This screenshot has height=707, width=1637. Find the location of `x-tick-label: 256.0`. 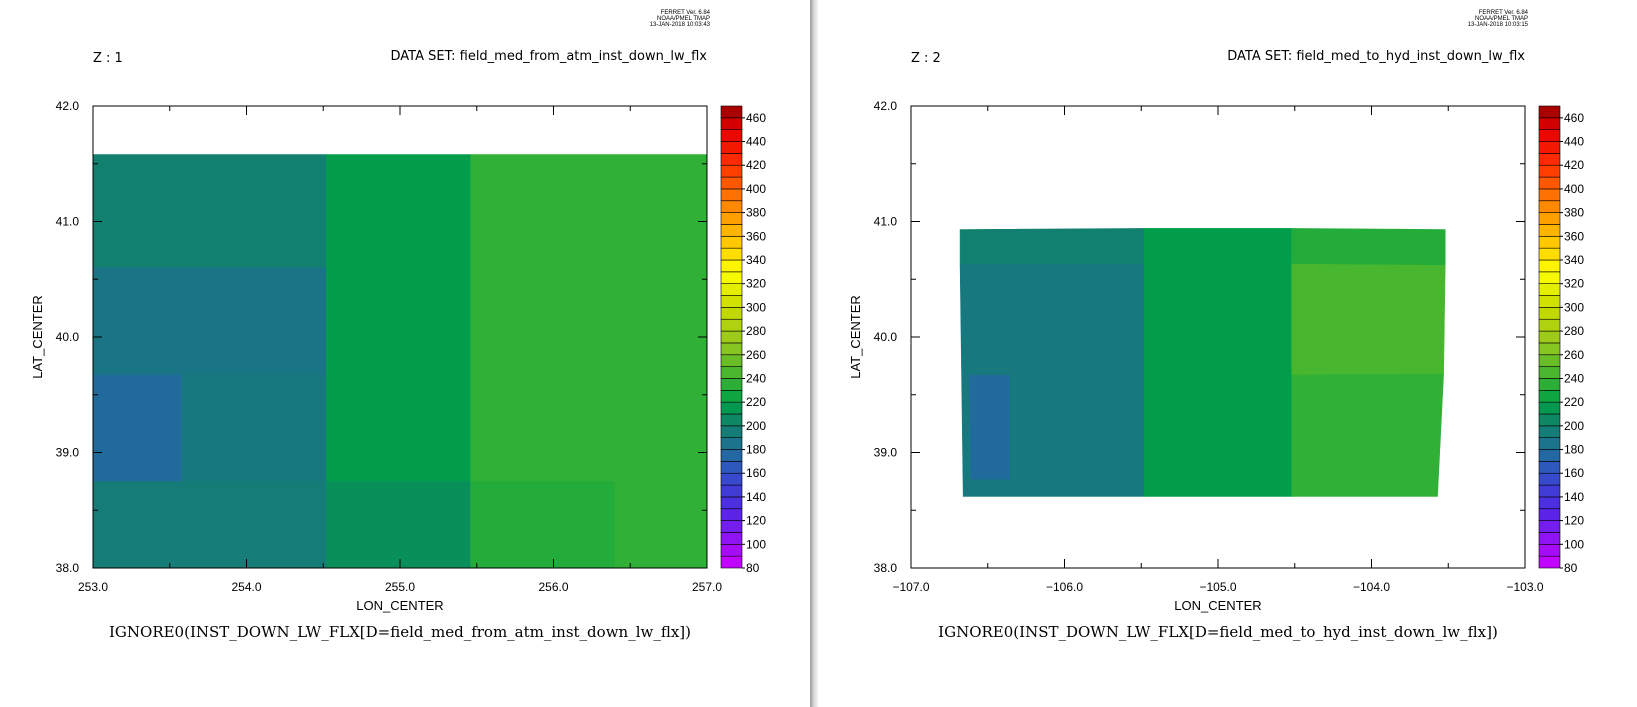

x-tick-label: 256.0 is located at coordinates (553, 587).